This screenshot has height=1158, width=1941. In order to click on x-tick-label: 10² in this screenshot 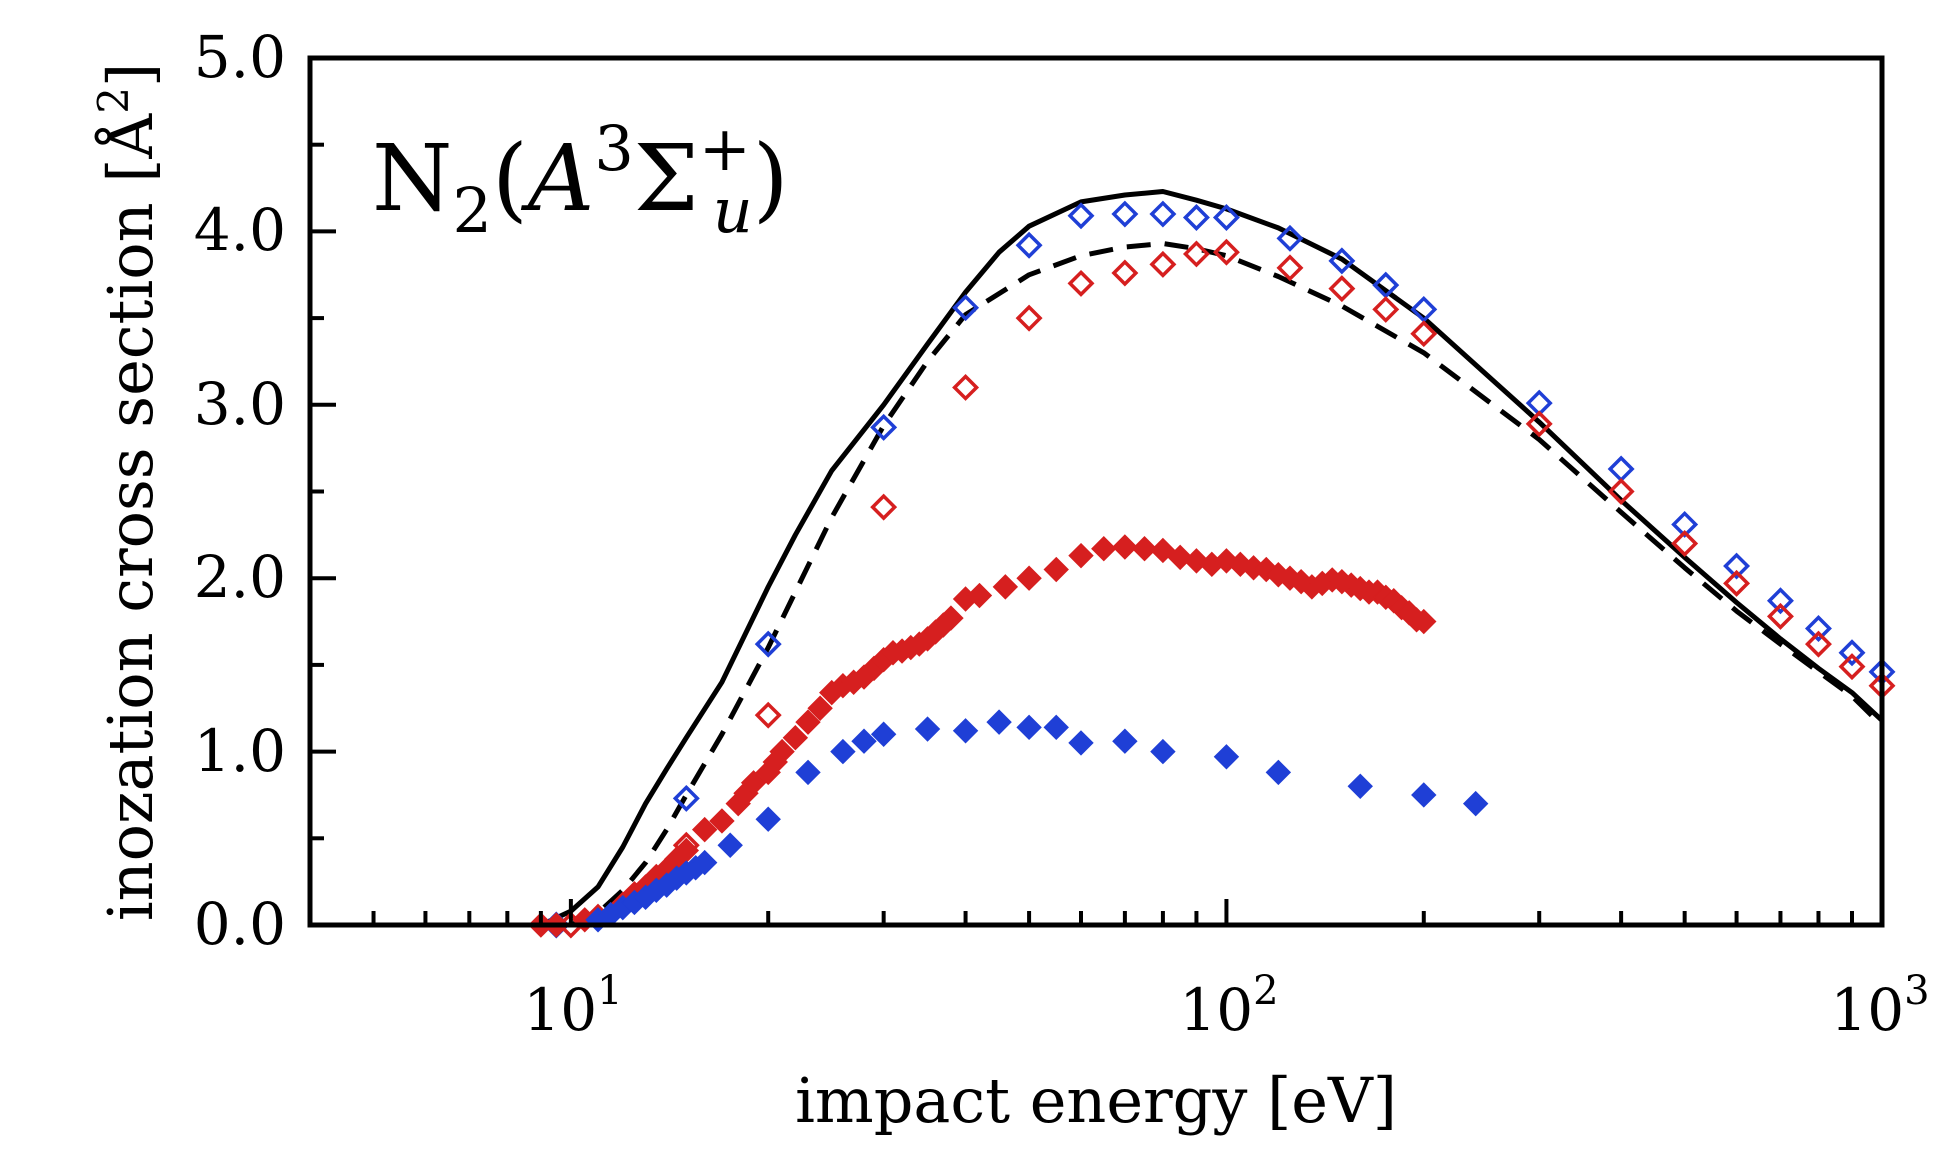, I will do `click(1228, 1006)`.